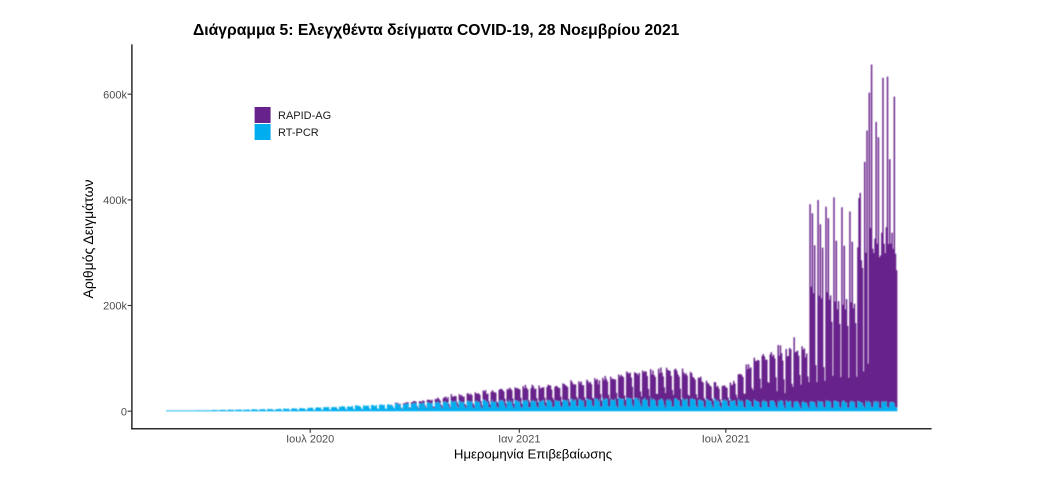  Describe the element at coordinates (726, 440) in the screenshot. I see `svg-text: Ιουλ 2021` at that location.